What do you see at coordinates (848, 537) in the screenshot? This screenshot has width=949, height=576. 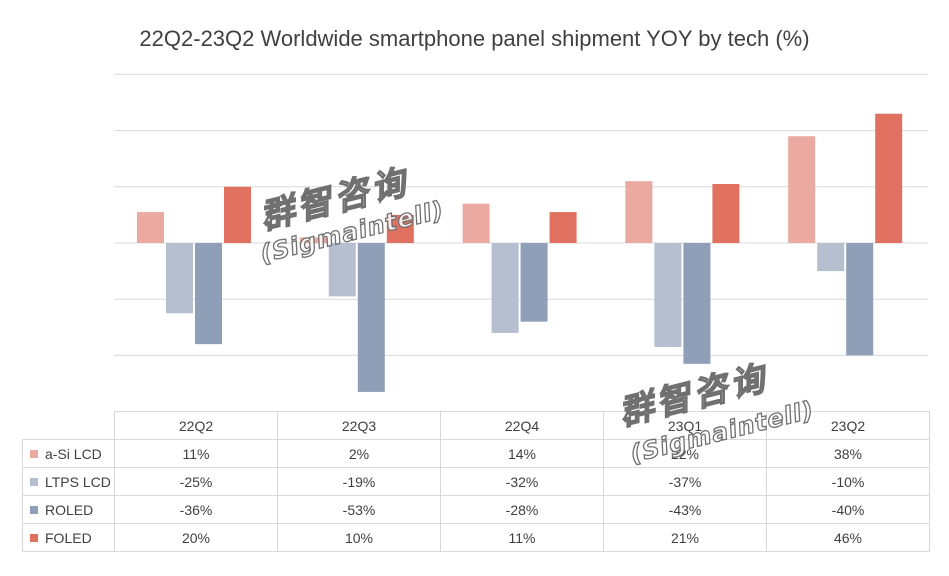 I see `data-label: 46%` at bounding box center [848, 537].